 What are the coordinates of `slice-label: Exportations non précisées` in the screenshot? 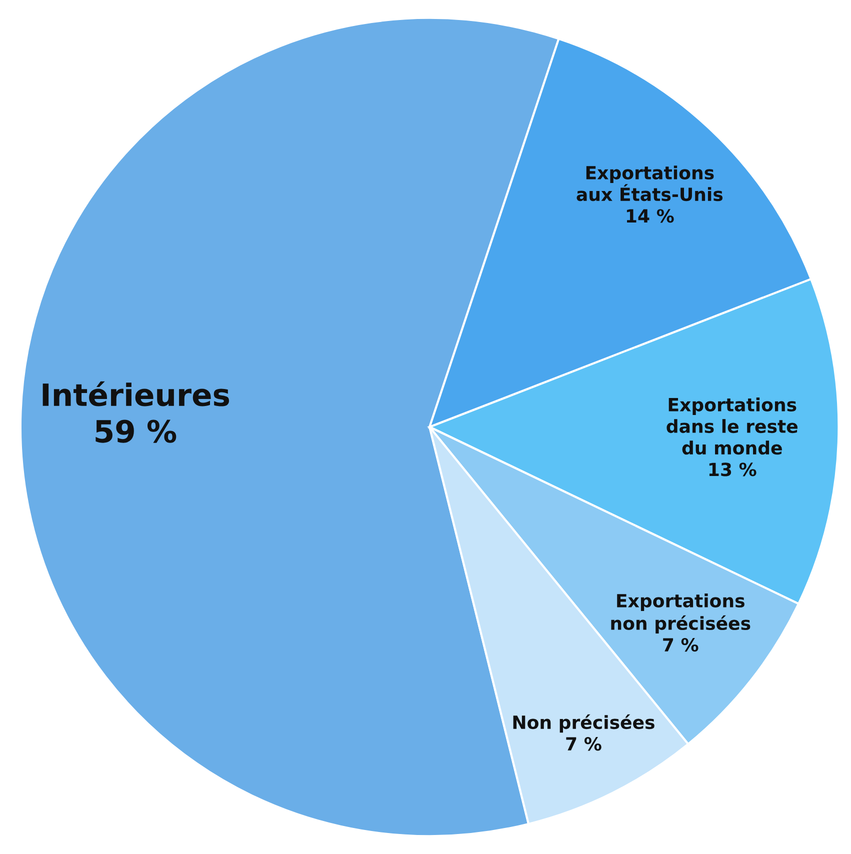 It's located at (680, 614).